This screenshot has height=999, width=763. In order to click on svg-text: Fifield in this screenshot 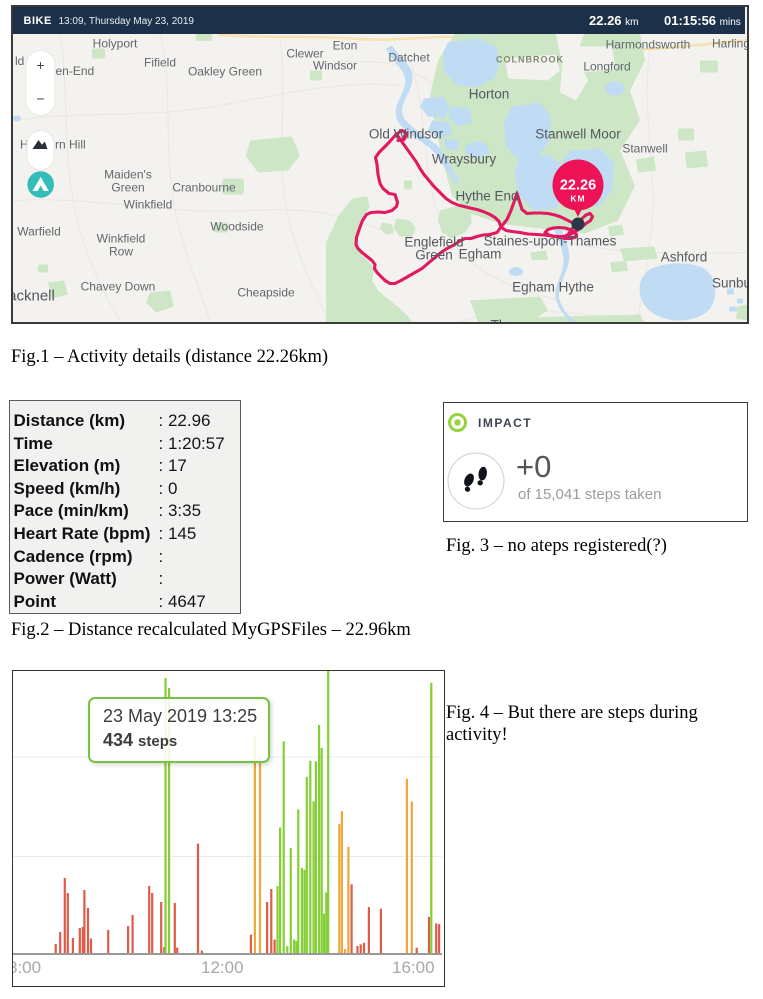, I will do `click(160, 62)`.